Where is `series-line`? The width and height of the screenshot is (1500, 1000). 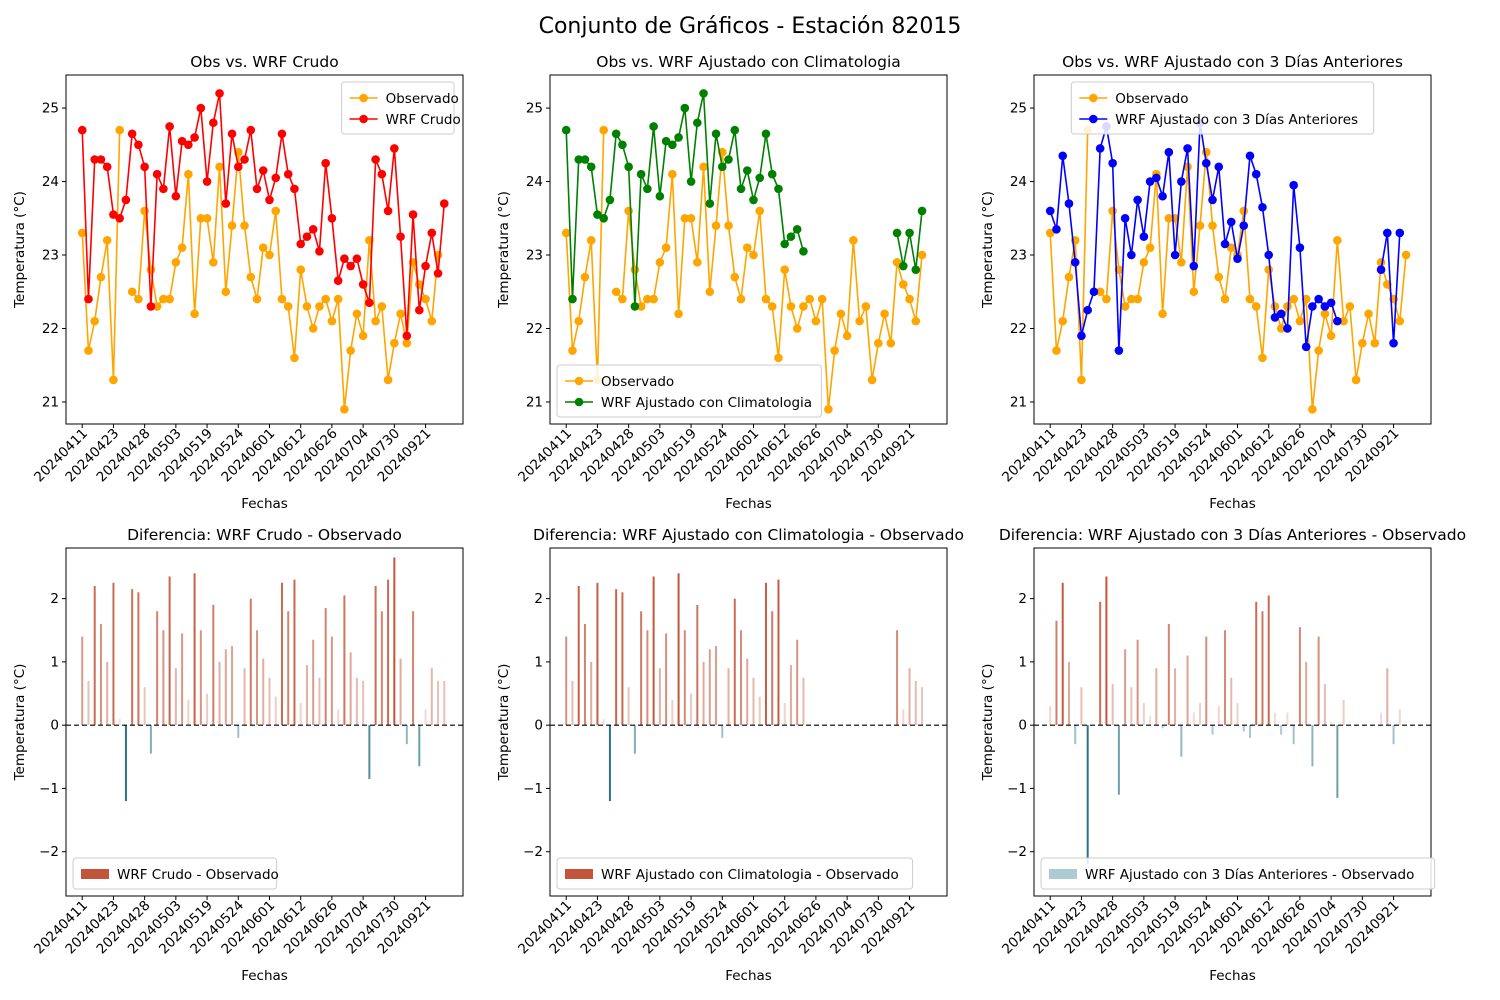
series-line is located at coordinates (769, 281).